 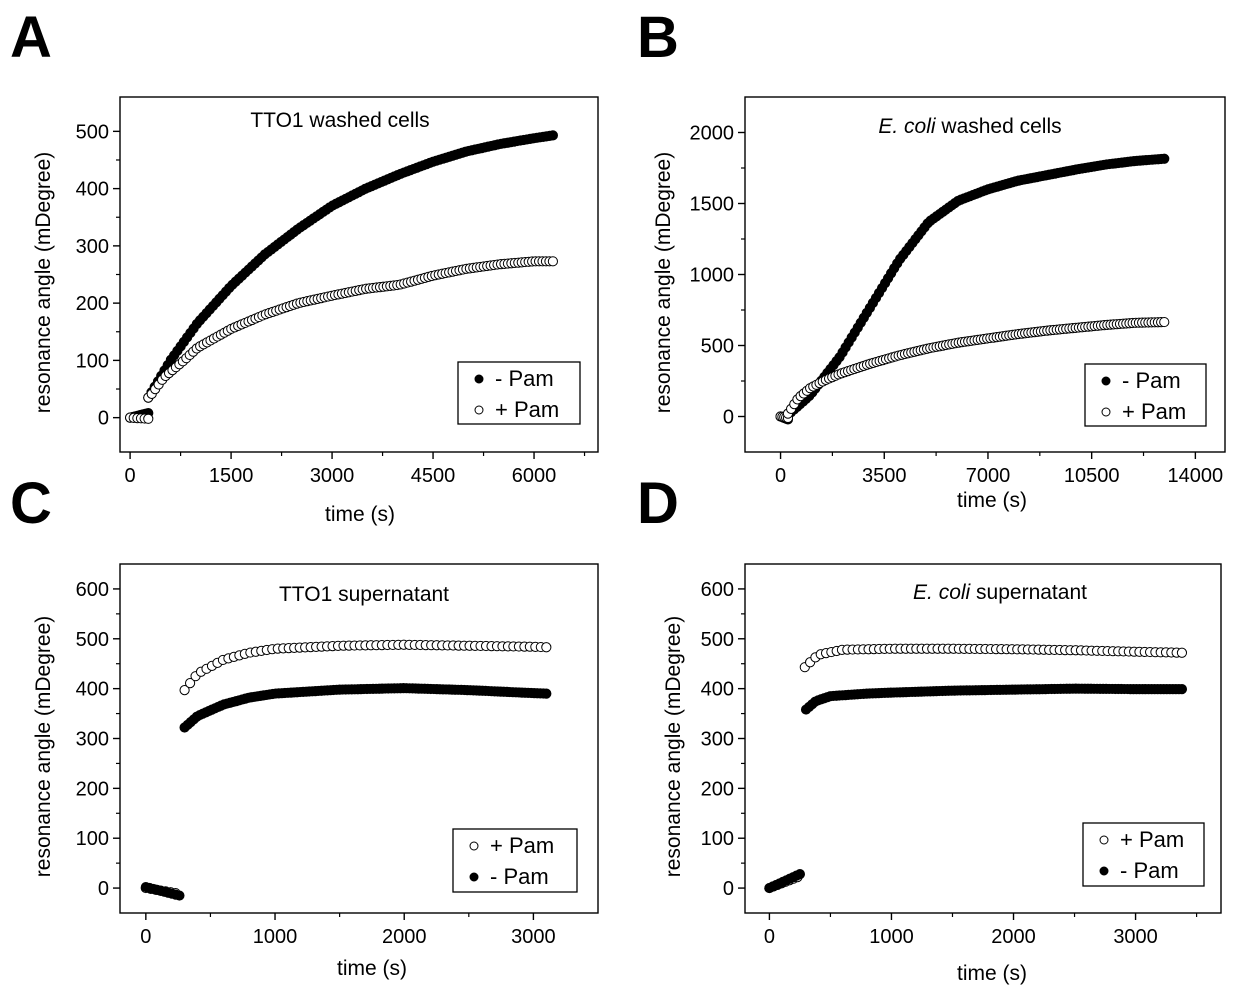 I want to click on chart-title: E. coli supernatant, so click(x=1000, y=592).